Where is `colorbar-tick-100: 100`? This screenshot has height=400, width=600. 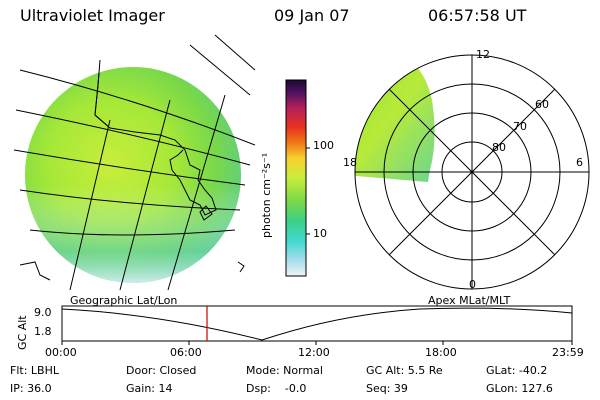
colorbar-tick-100: 100 is located at coordinates (323, 145).